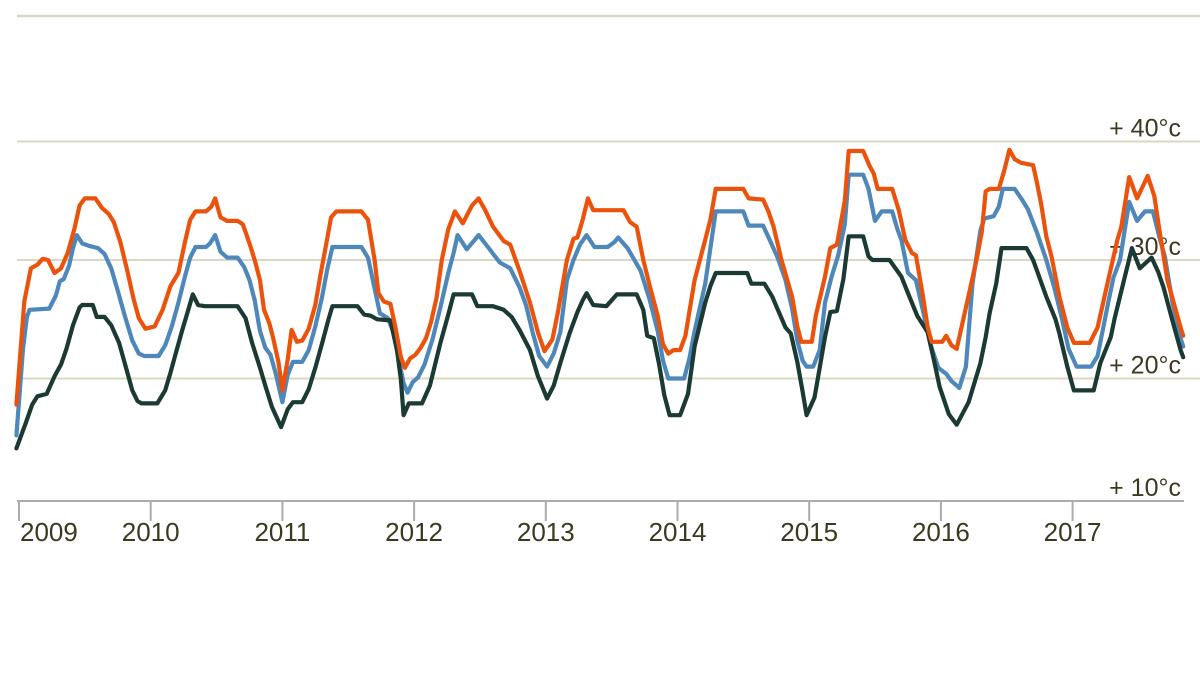 The width and height of the screenshot is (1200, 675). Describe the element at coordinates (1145, 129) in the screenshot. I see `y-tick-label-40: + 40°c` at that location.